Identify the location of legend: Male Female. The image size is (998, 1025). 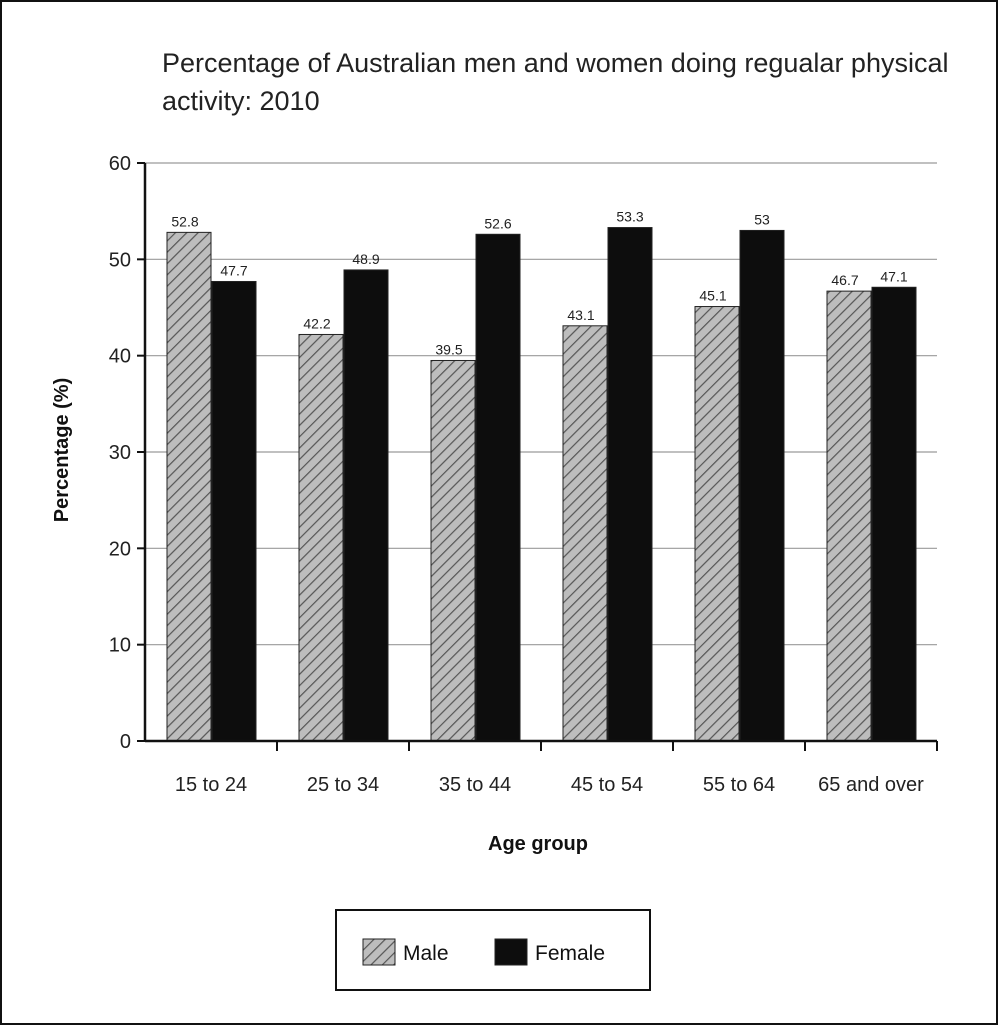
(493, 950).